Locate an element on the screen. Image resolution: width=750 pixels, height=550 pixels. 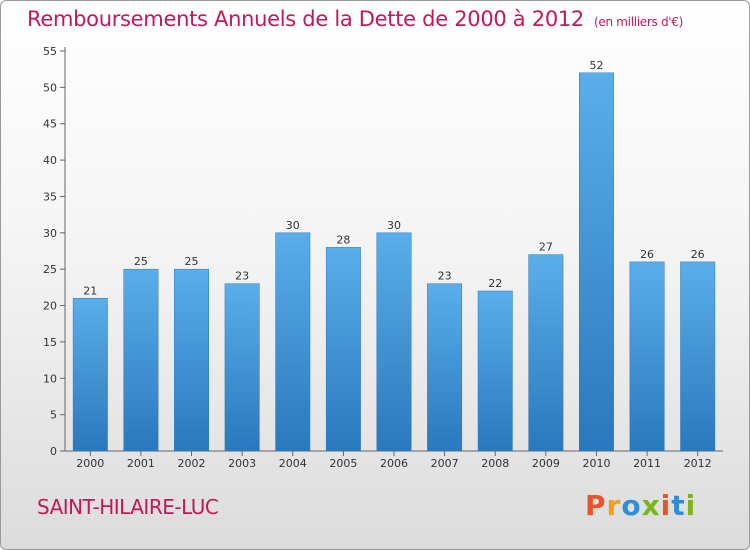
y-tick-label: 30 is located at coordinates (50, 233).